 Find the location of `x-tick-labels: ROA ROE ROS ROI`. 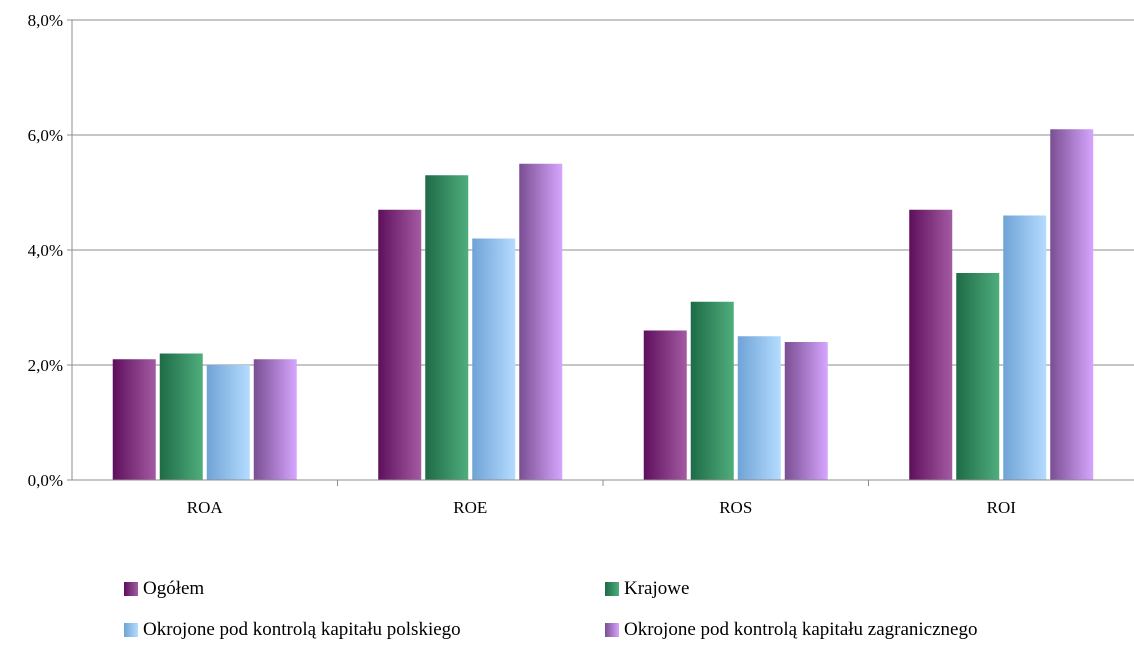

x-tick-labels: ROA ROE ROS ROI is located at coordinates (601, 507).